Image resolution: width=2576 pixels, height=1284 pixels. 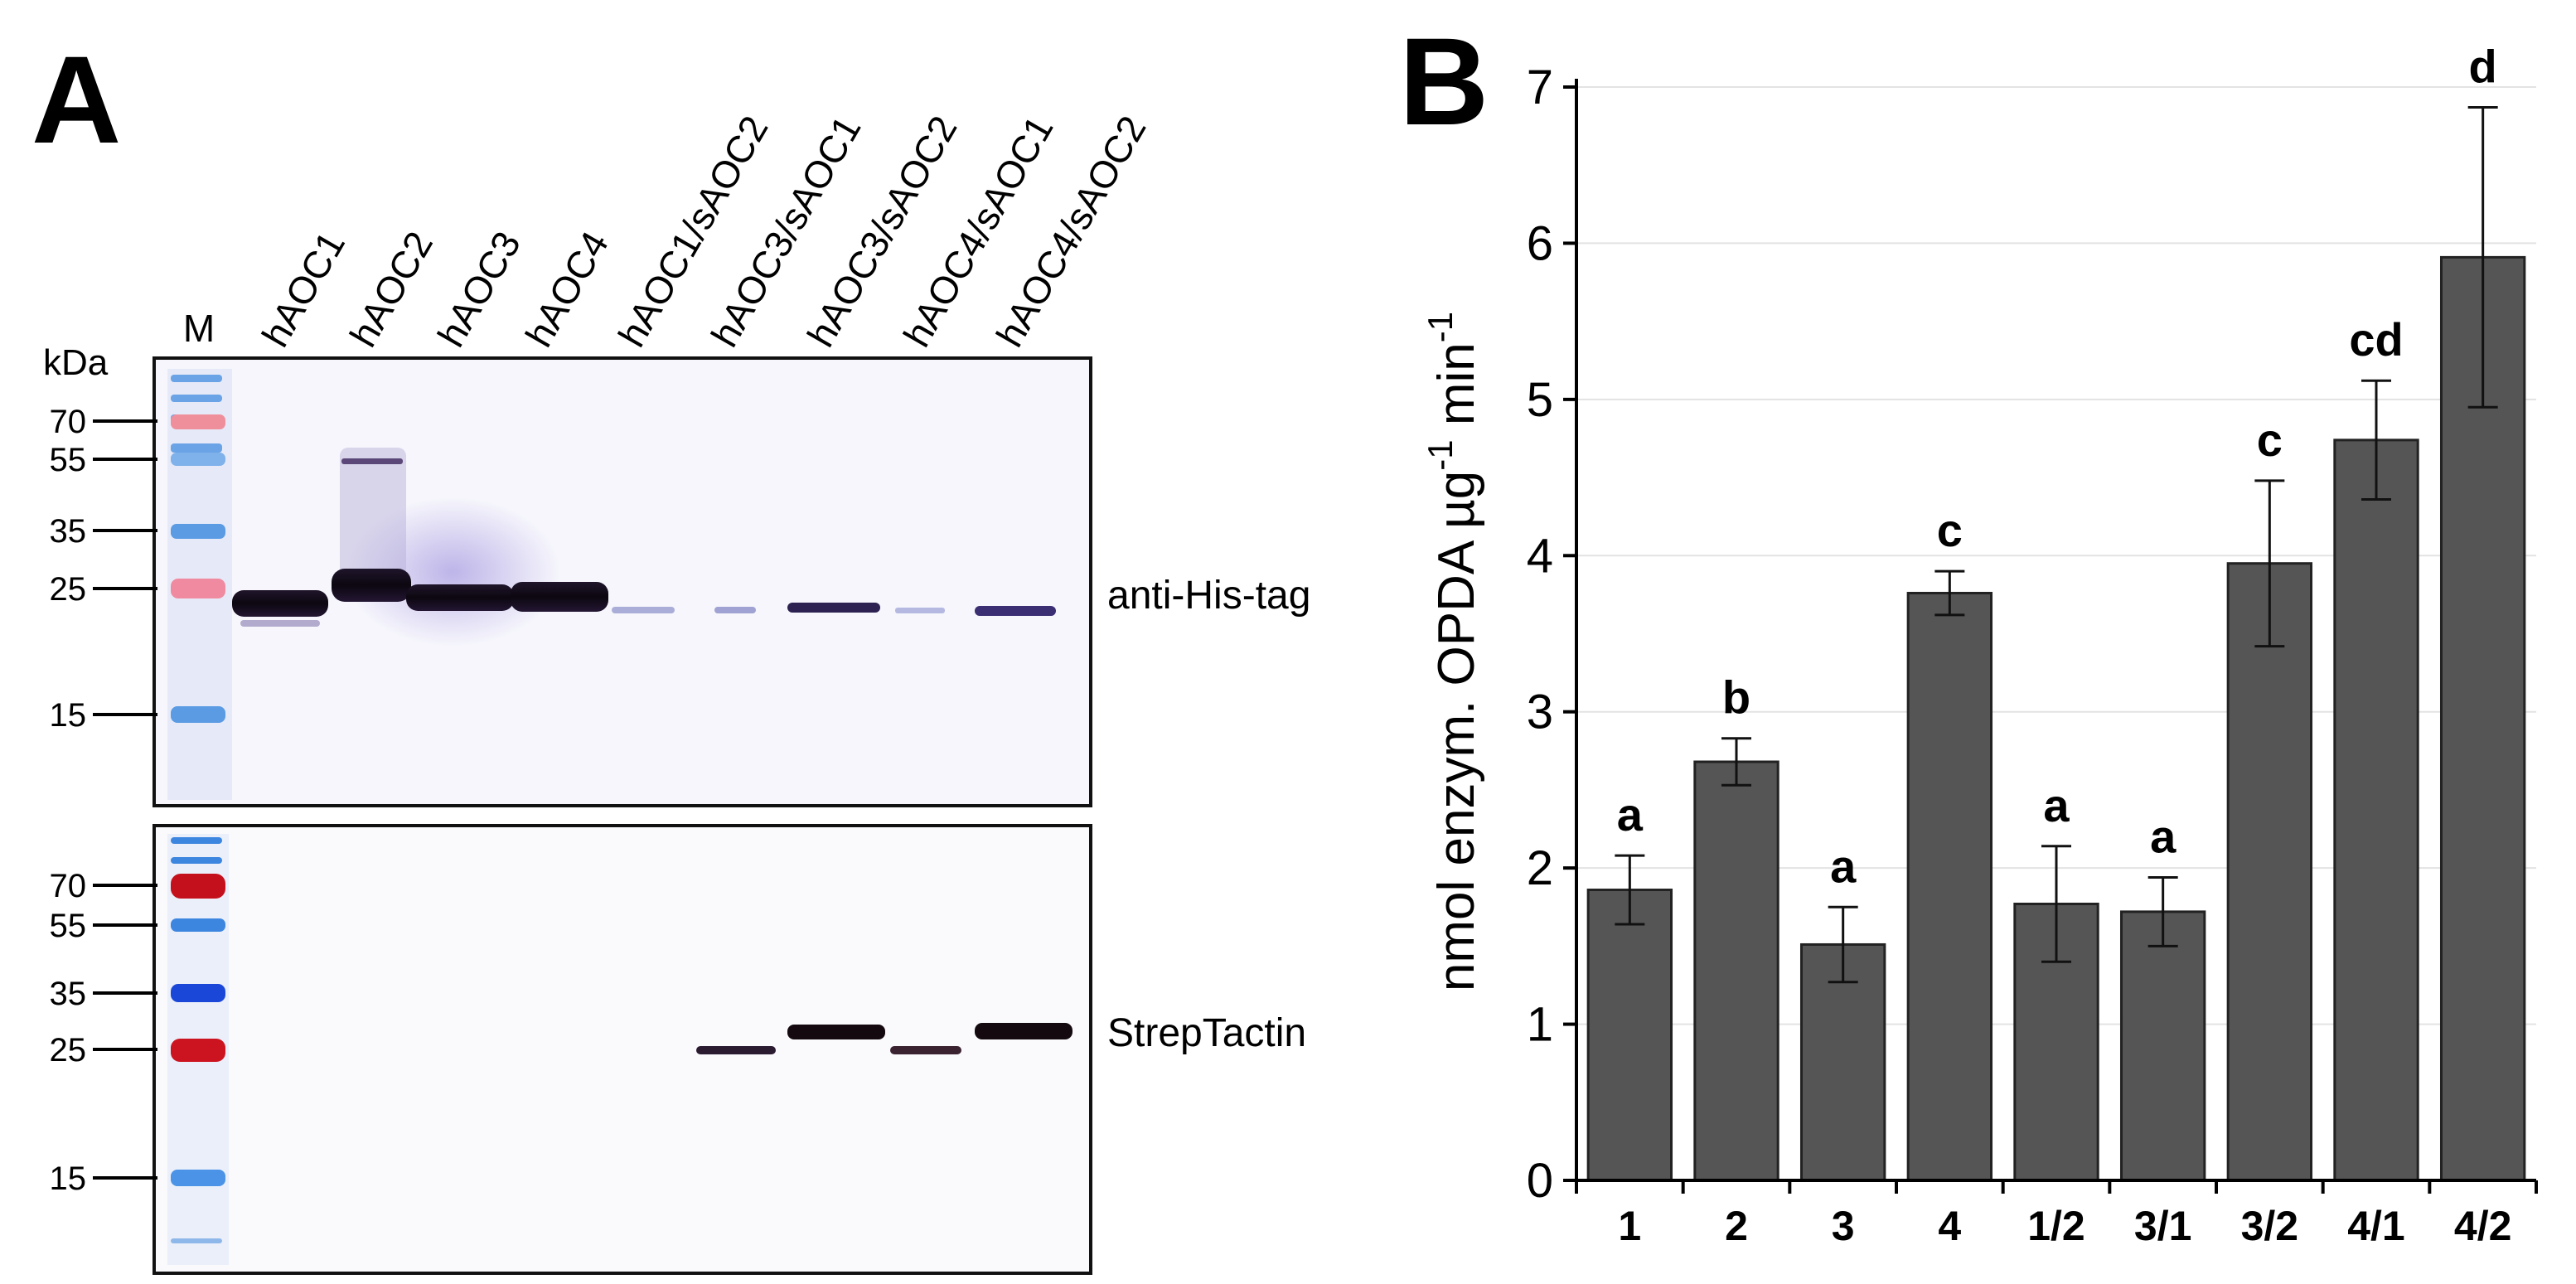 I want to click on y-tick-label: 2, so click(x=1540, y=868).